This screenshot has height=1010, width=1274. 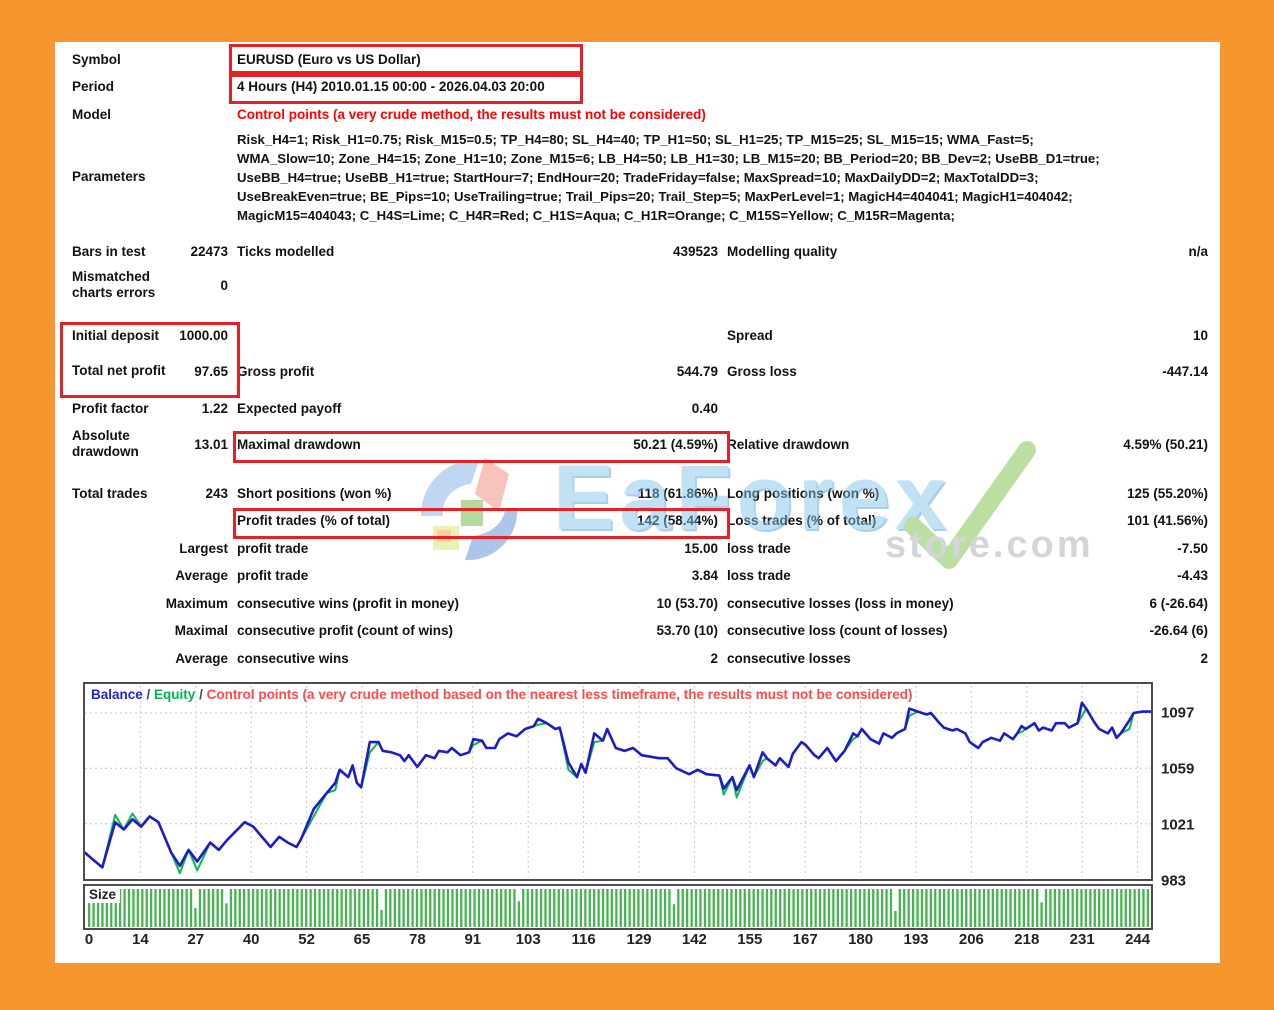 What do you see at coordinates (1178, 825) in the screenshot?
I see `y-axis-tick-label: 1021` at bounding box center [1178, 825].